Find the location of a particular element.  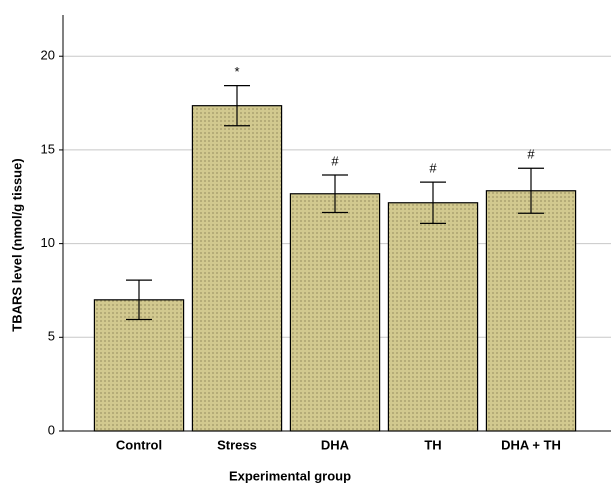

y-tick-label: 0 is located at coordinates (51, 429).